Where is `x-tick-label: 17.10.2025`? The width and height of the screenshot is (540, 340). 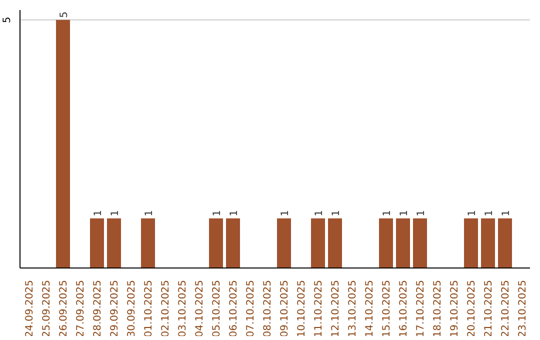 x-tick-label: 17.10.2025 is located at coordinates (421, 309).